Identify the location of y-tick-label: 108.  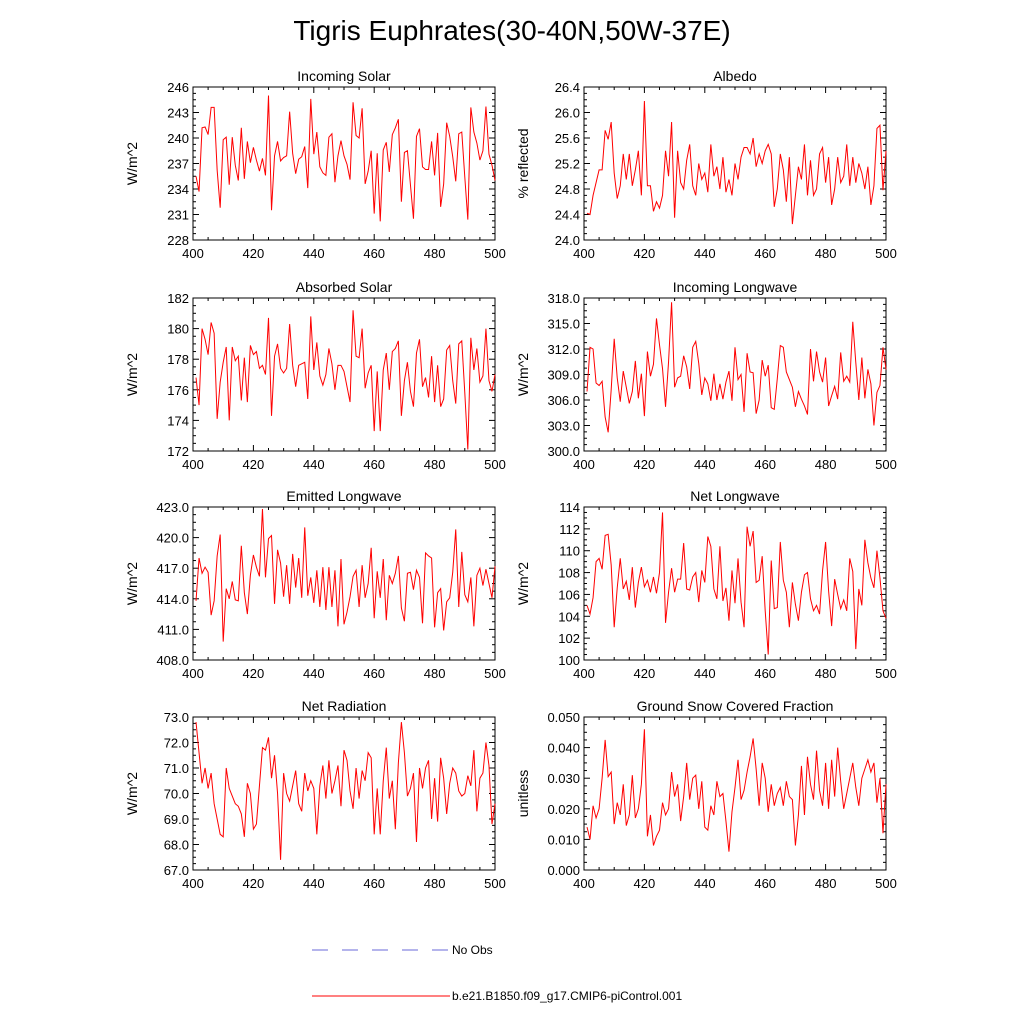
(569, 573).